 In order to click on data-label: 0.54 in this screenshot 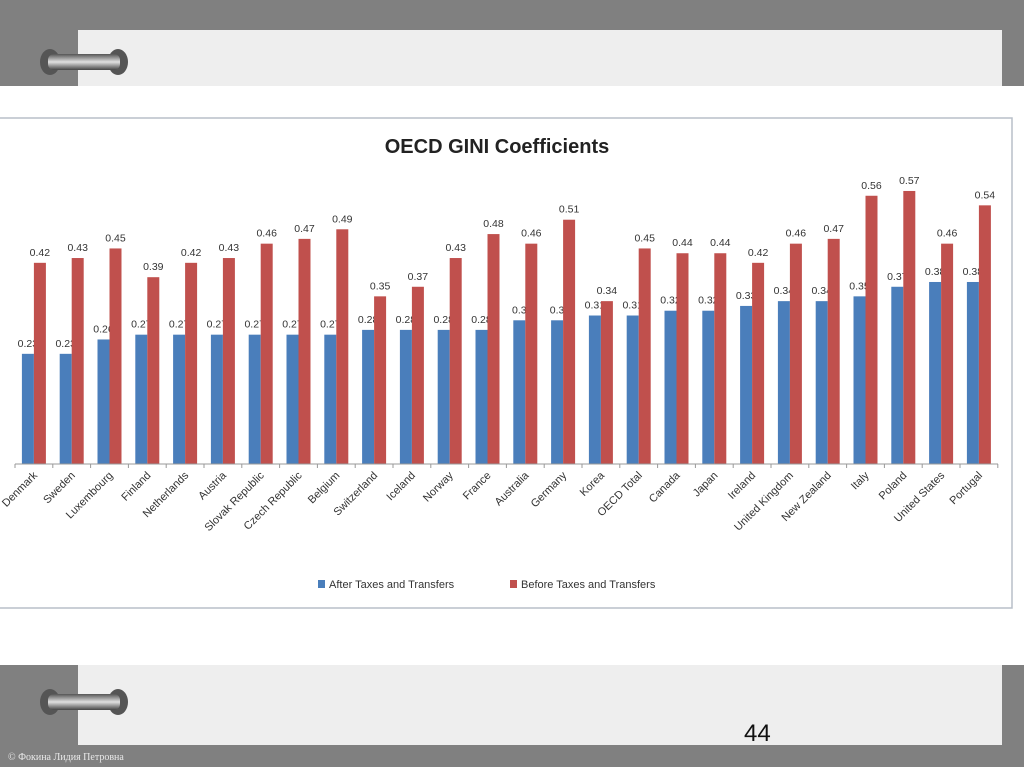, I will do `click(985, 195)`.